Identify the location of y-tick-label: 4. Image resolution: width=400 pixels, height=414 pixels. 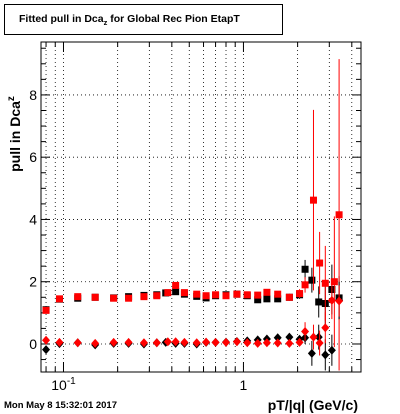
(33, 219).